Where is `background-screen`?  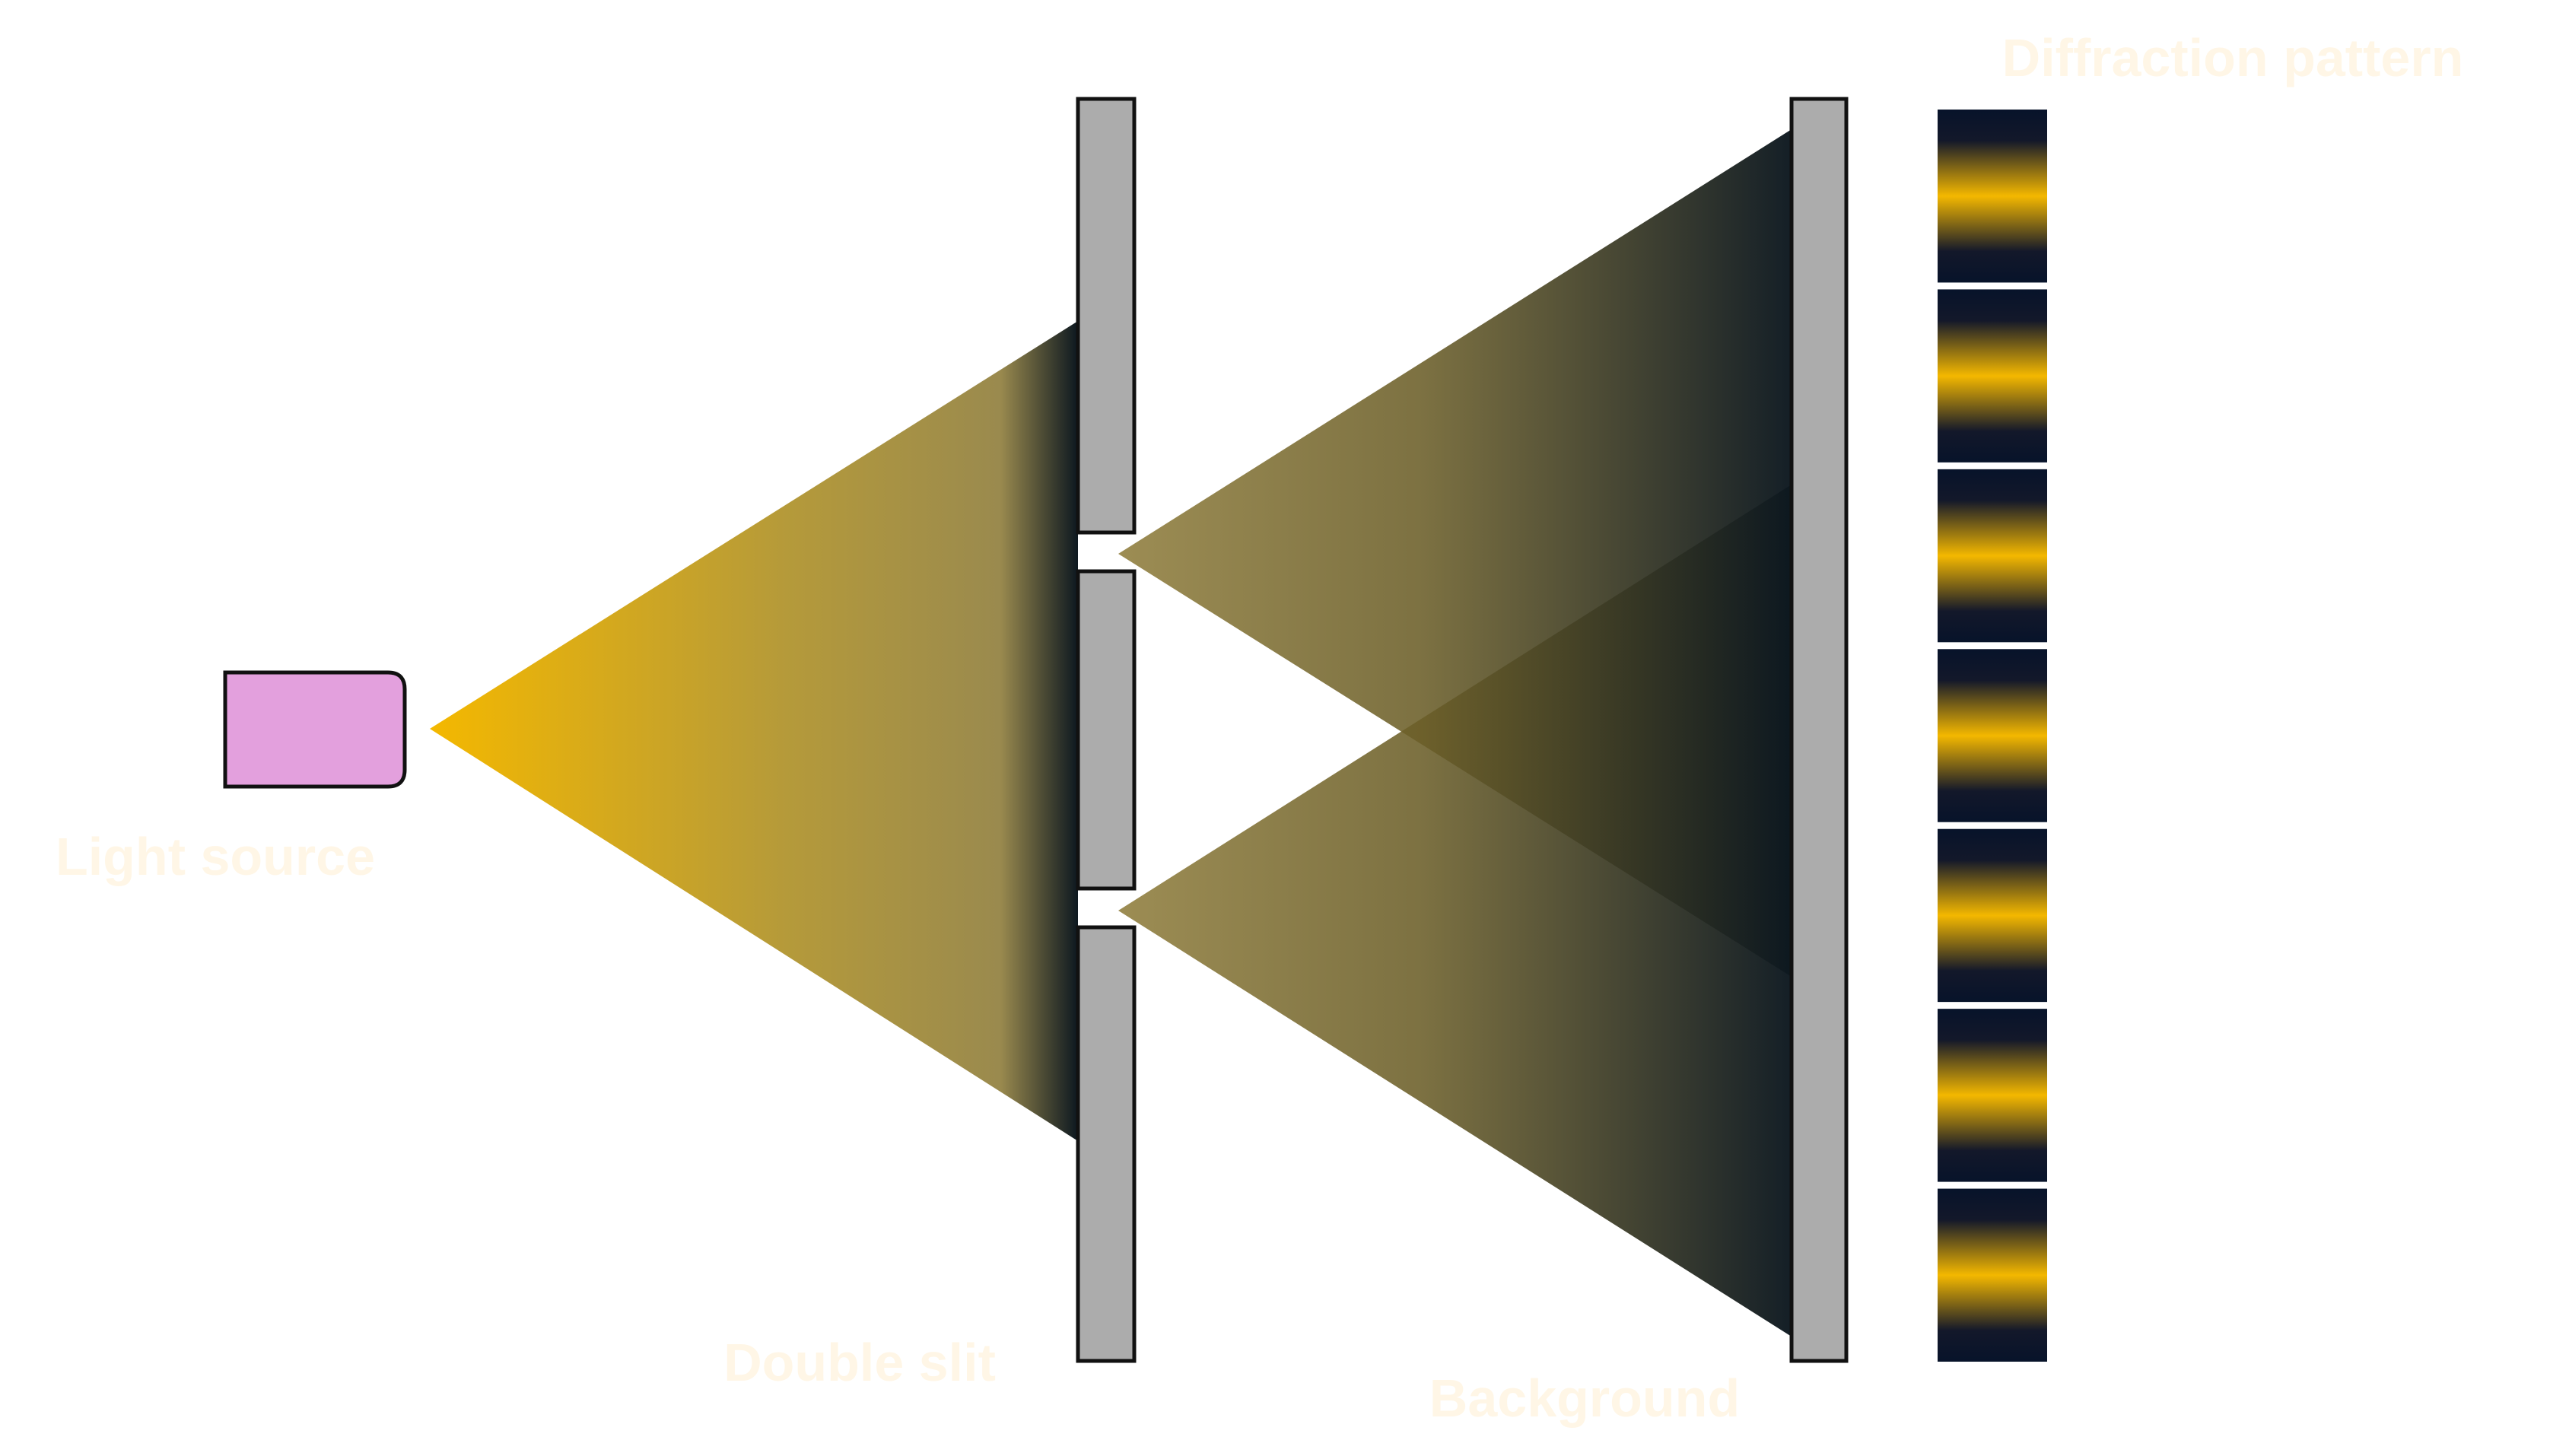
background-screen is located at coordinates (1819, 730).